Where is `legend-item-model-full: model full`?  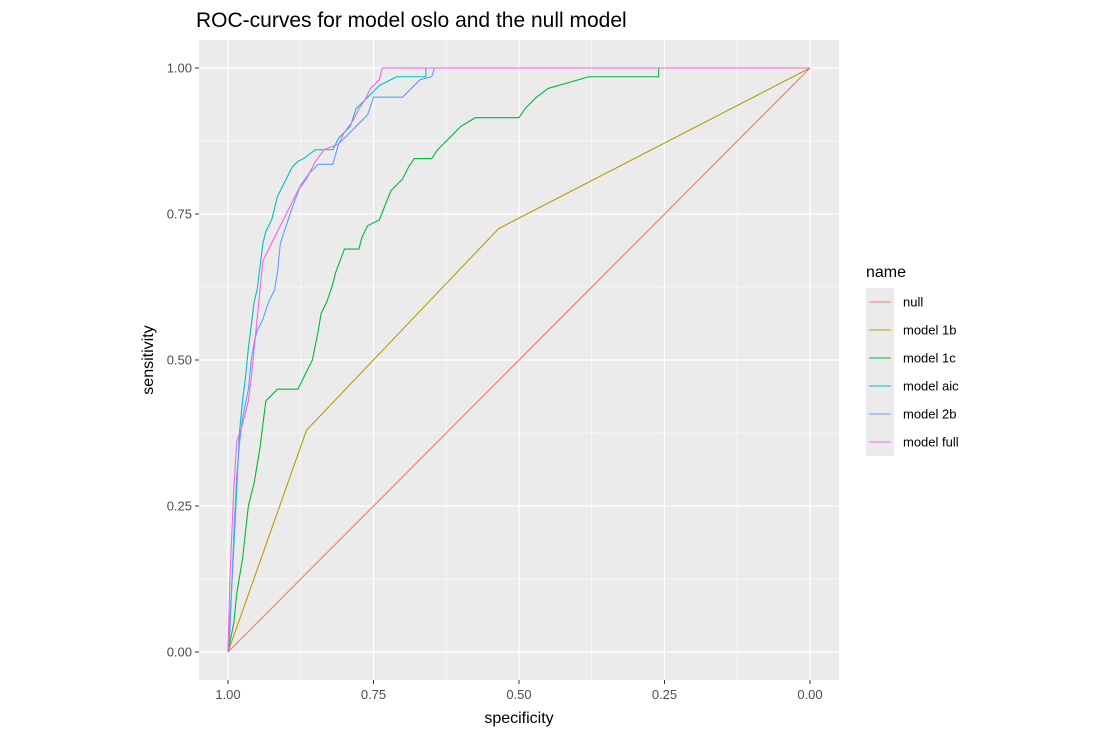
legend-item-model-full: model full is located at coordinates (912, 442).